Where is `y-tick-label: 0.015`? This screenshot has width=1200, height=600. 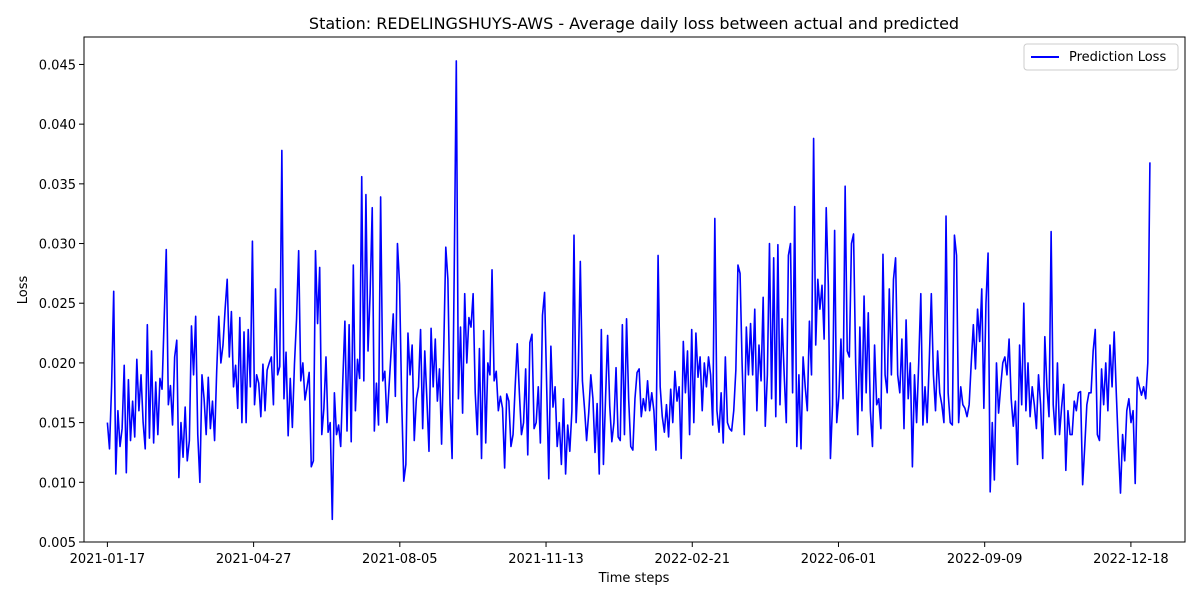 y-tick-label: 0.015 is located at coordinates (57, 424).